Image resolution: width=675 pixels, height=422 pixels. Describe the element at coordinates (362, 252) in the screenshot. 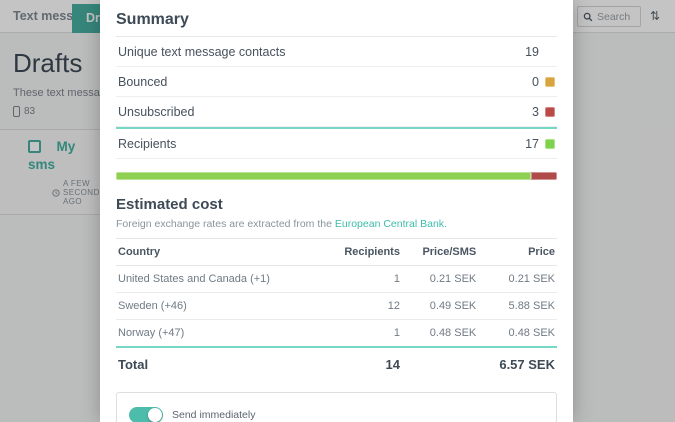

I see `col-recipients: Recipients` at that location.